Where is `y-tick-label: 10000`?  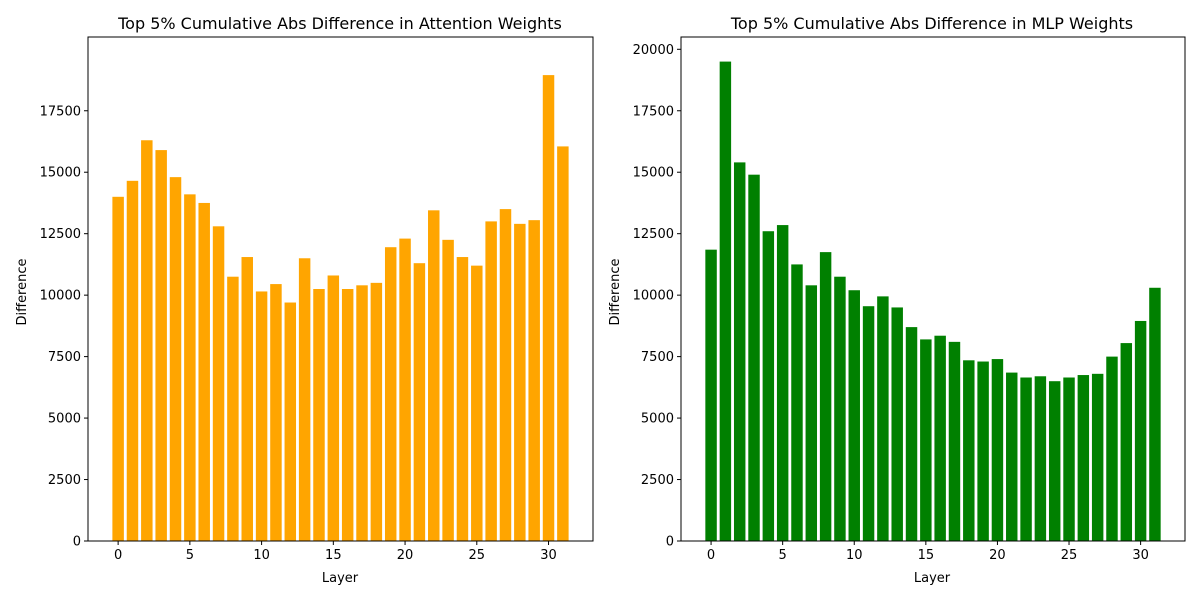
y-tick-label: 10000 is located at coordinates (60, 296).